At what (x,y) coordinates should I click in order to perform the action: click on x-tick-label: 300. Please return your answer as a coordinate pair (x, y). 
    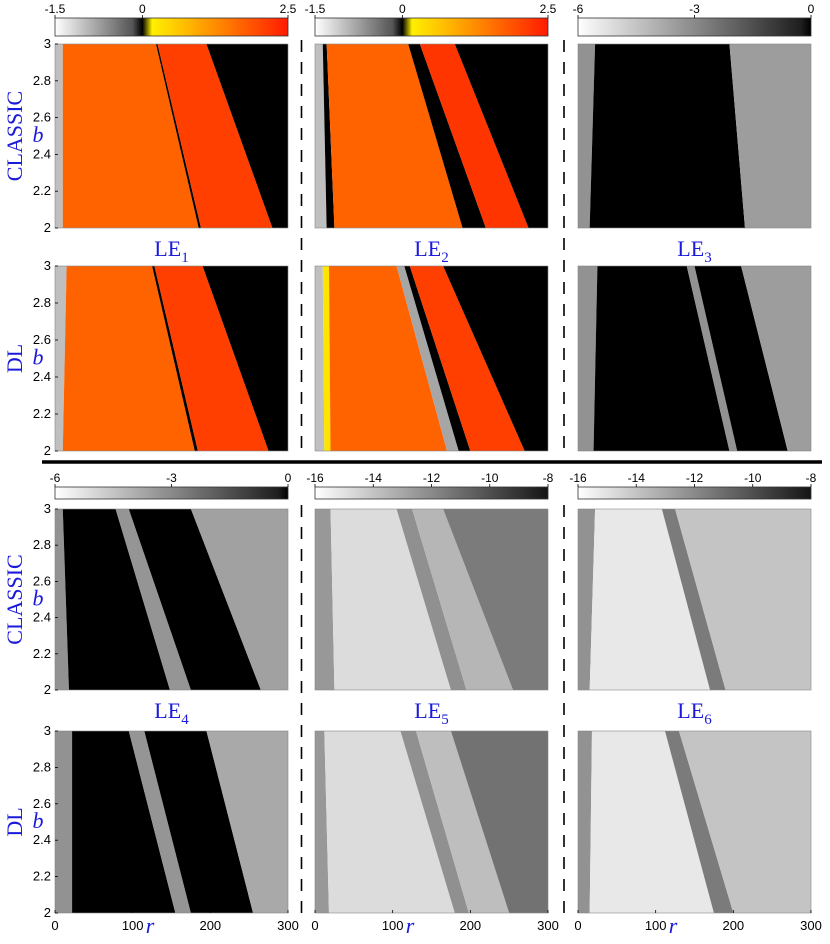
    Looking at the image, I should click on (548, 925).